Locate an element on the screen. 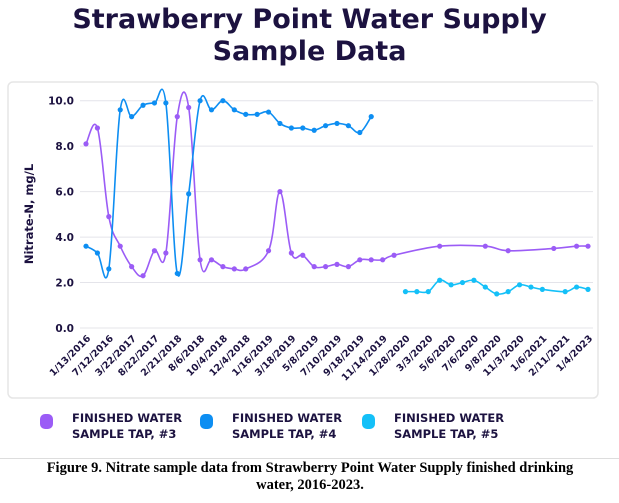  legend-label: FINISHED WATER SAMPLE TAP, #4 is located at coordinates (287, 426).